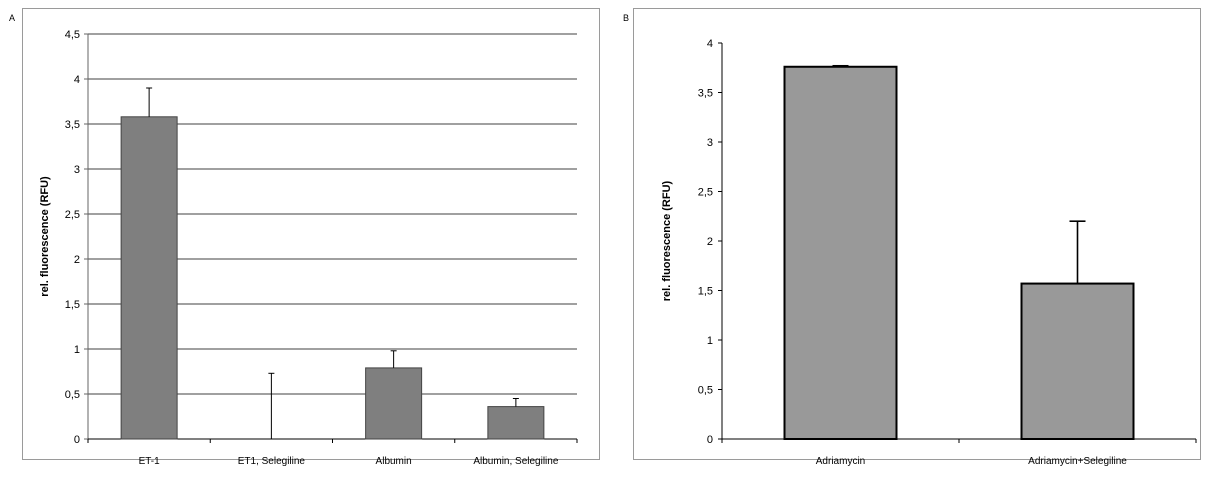  I want to click on x-category-label: Adriamycin+Selegiline, so click(1077, 461).